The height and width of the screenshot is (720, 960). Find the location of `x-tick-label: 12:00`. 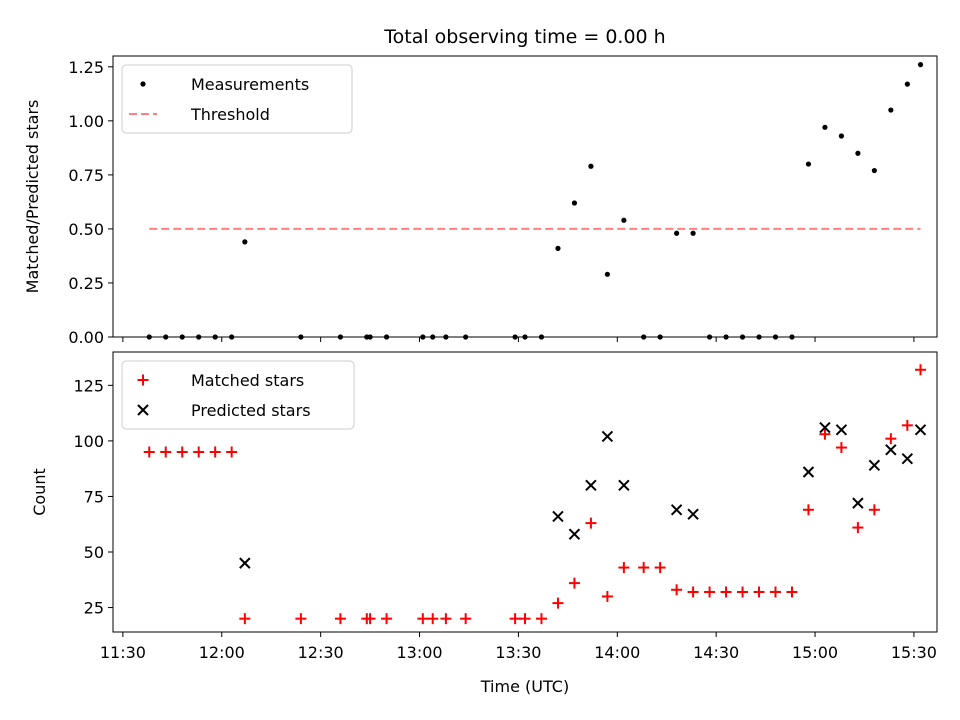

x-tick-label: 12:00 is located at coordinates (222, 652).